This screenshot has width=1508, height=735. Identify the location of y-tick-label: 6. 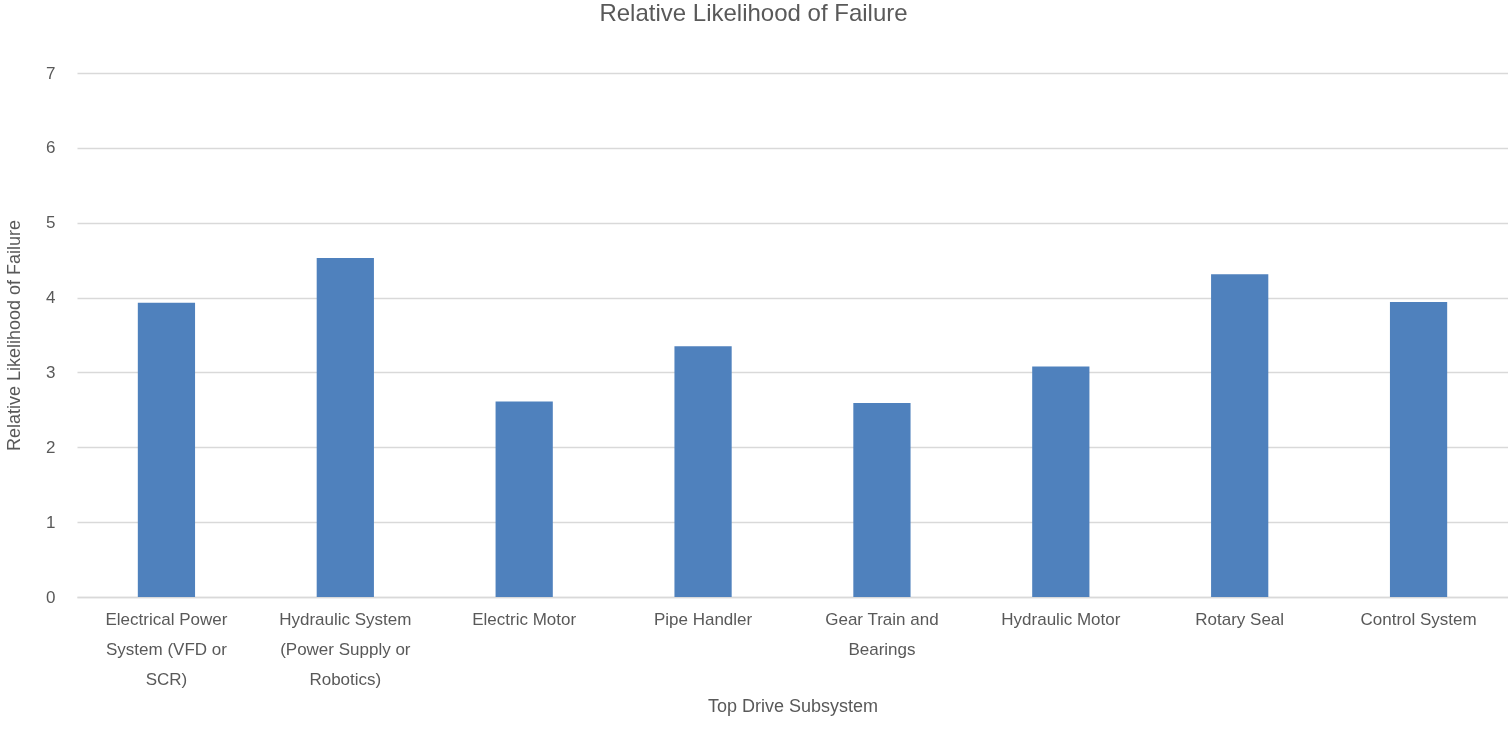
(51, 148).